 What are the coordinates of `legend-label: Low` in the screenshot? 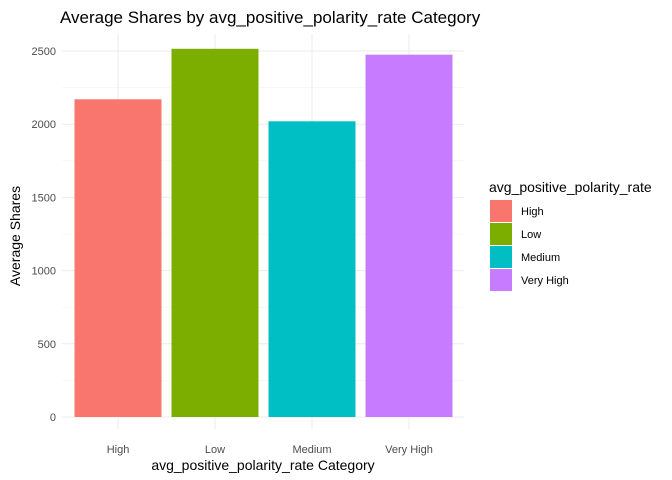 It's located at (531, 235).